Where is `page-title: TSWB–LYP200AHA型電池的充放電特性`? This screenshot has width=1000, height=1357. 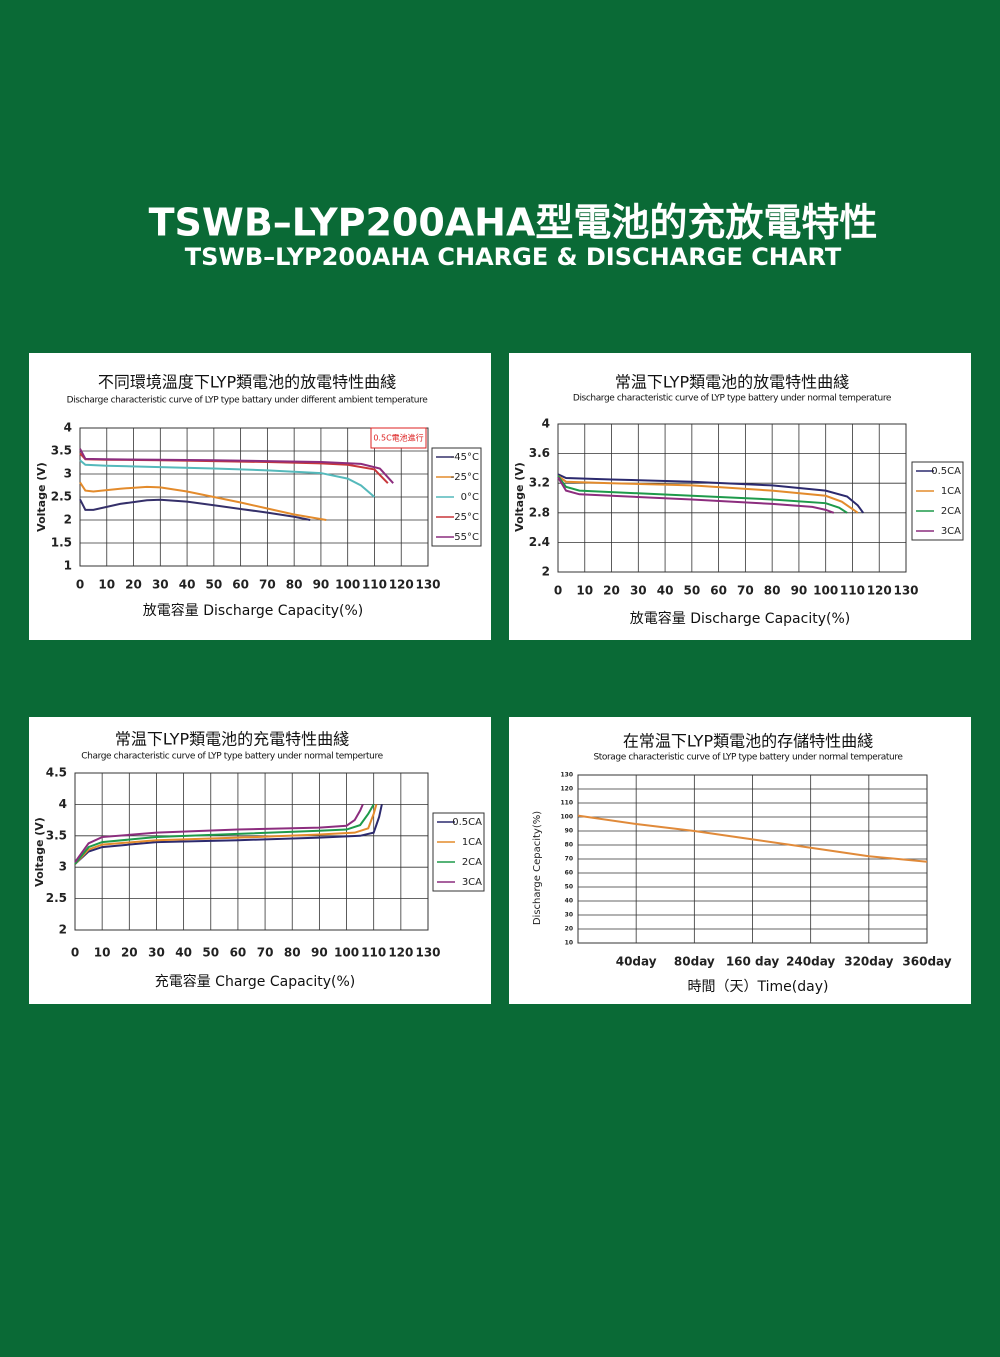 page-title: TSWB–LYP200AHA型電池的充放電特性 is located at coordinates (513, 223).